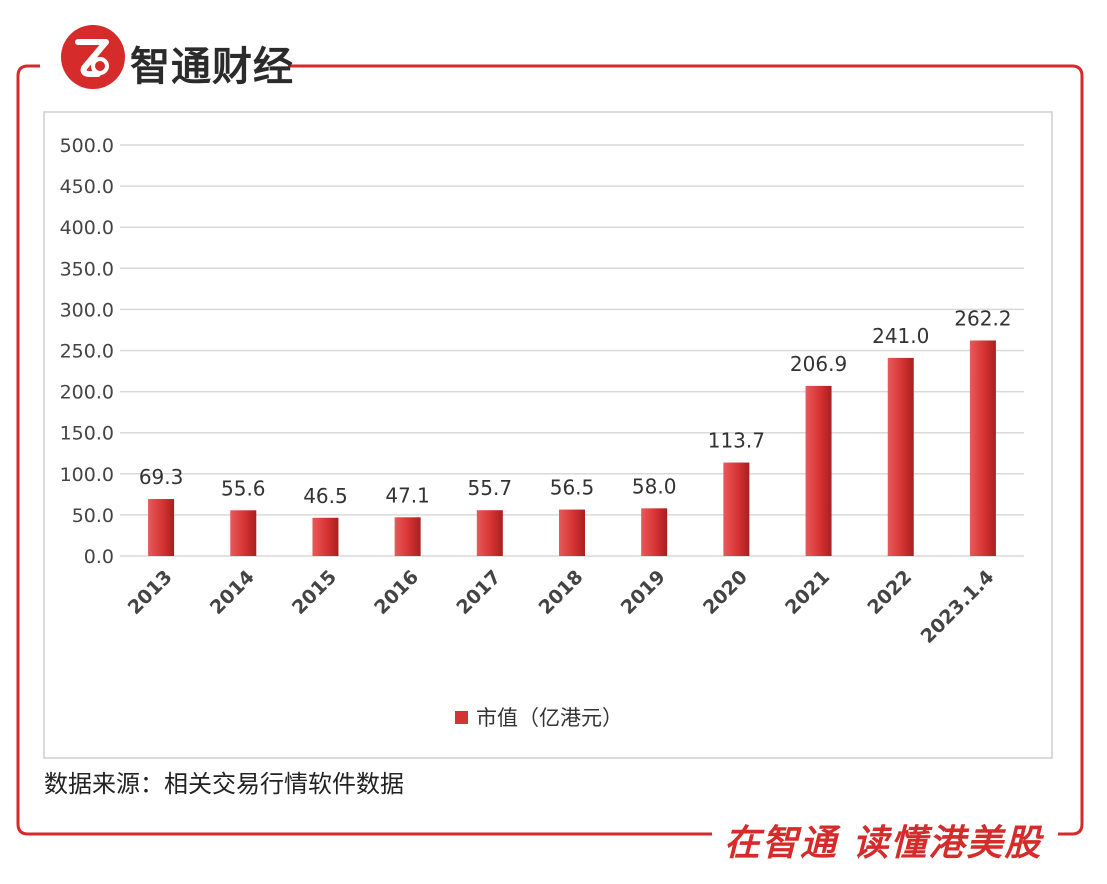  Describe the element at coordinates (87, 187) in the screenshot. I see `y-tick-label: 450.0` at that location.